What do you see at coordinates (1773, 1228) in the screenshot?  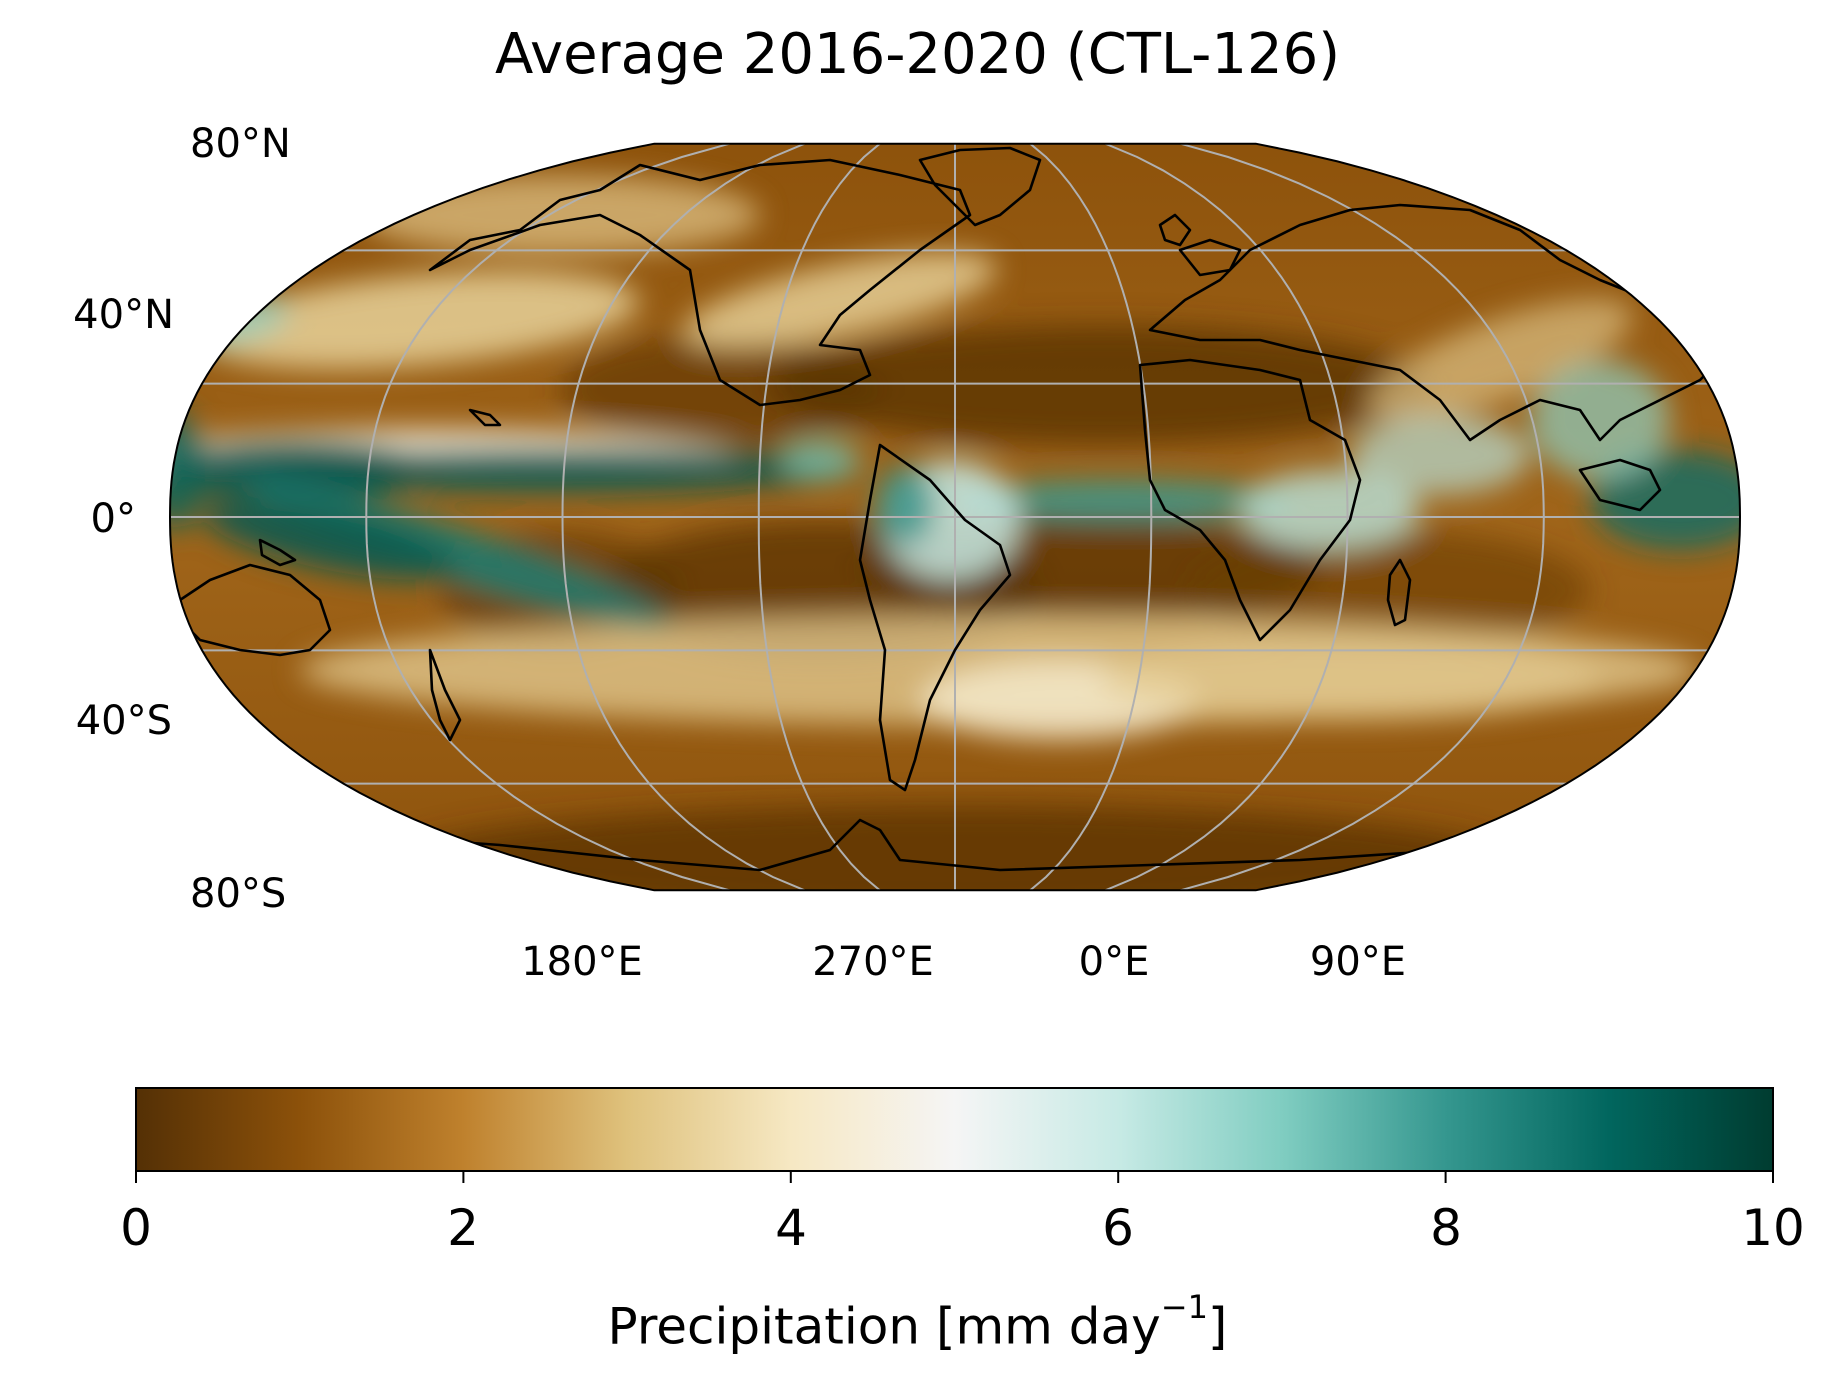 I see `colorbar-tick-label: 10` at bounding box center [1773, 1228].